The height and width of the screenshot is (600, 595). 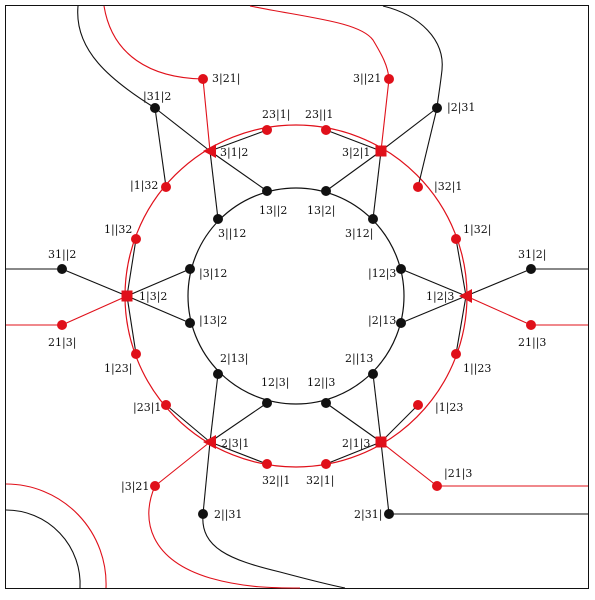 What do you see at coordinates (238, 171) in the screenshot?
I see `edge-i1-m3` at bounding box center [238, 171].